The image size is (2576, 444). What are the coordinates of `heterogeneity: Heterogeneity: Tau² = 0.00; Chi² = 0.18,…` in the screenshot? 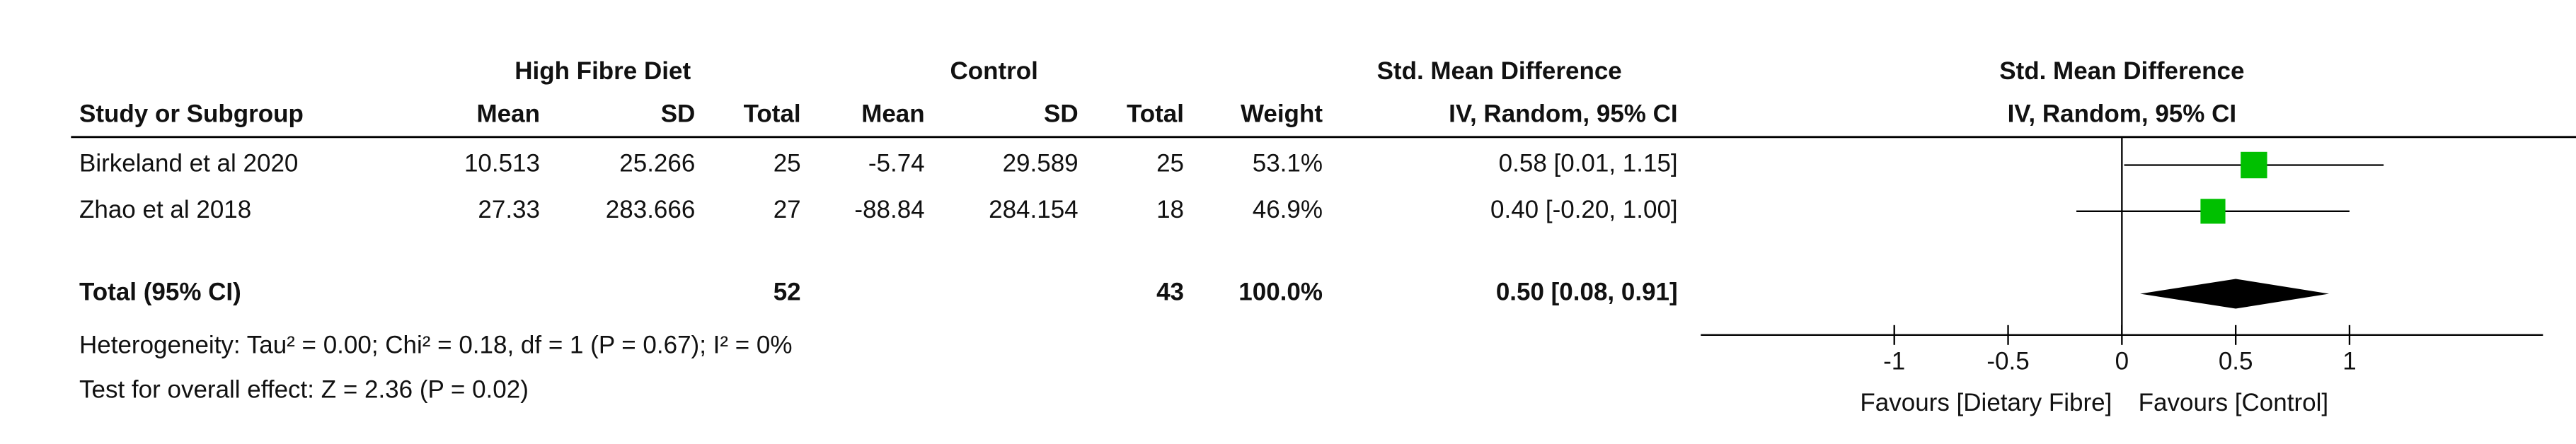 It's located at (436, 344).